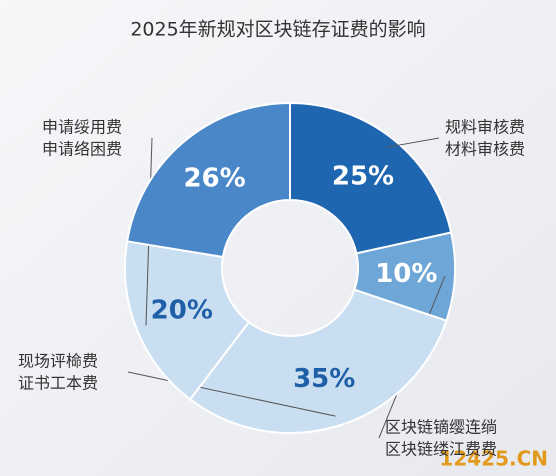 Image resolution: width=556 pixels, height=476 pixels. I want to click on value-label: 35%, so click(324, 379).